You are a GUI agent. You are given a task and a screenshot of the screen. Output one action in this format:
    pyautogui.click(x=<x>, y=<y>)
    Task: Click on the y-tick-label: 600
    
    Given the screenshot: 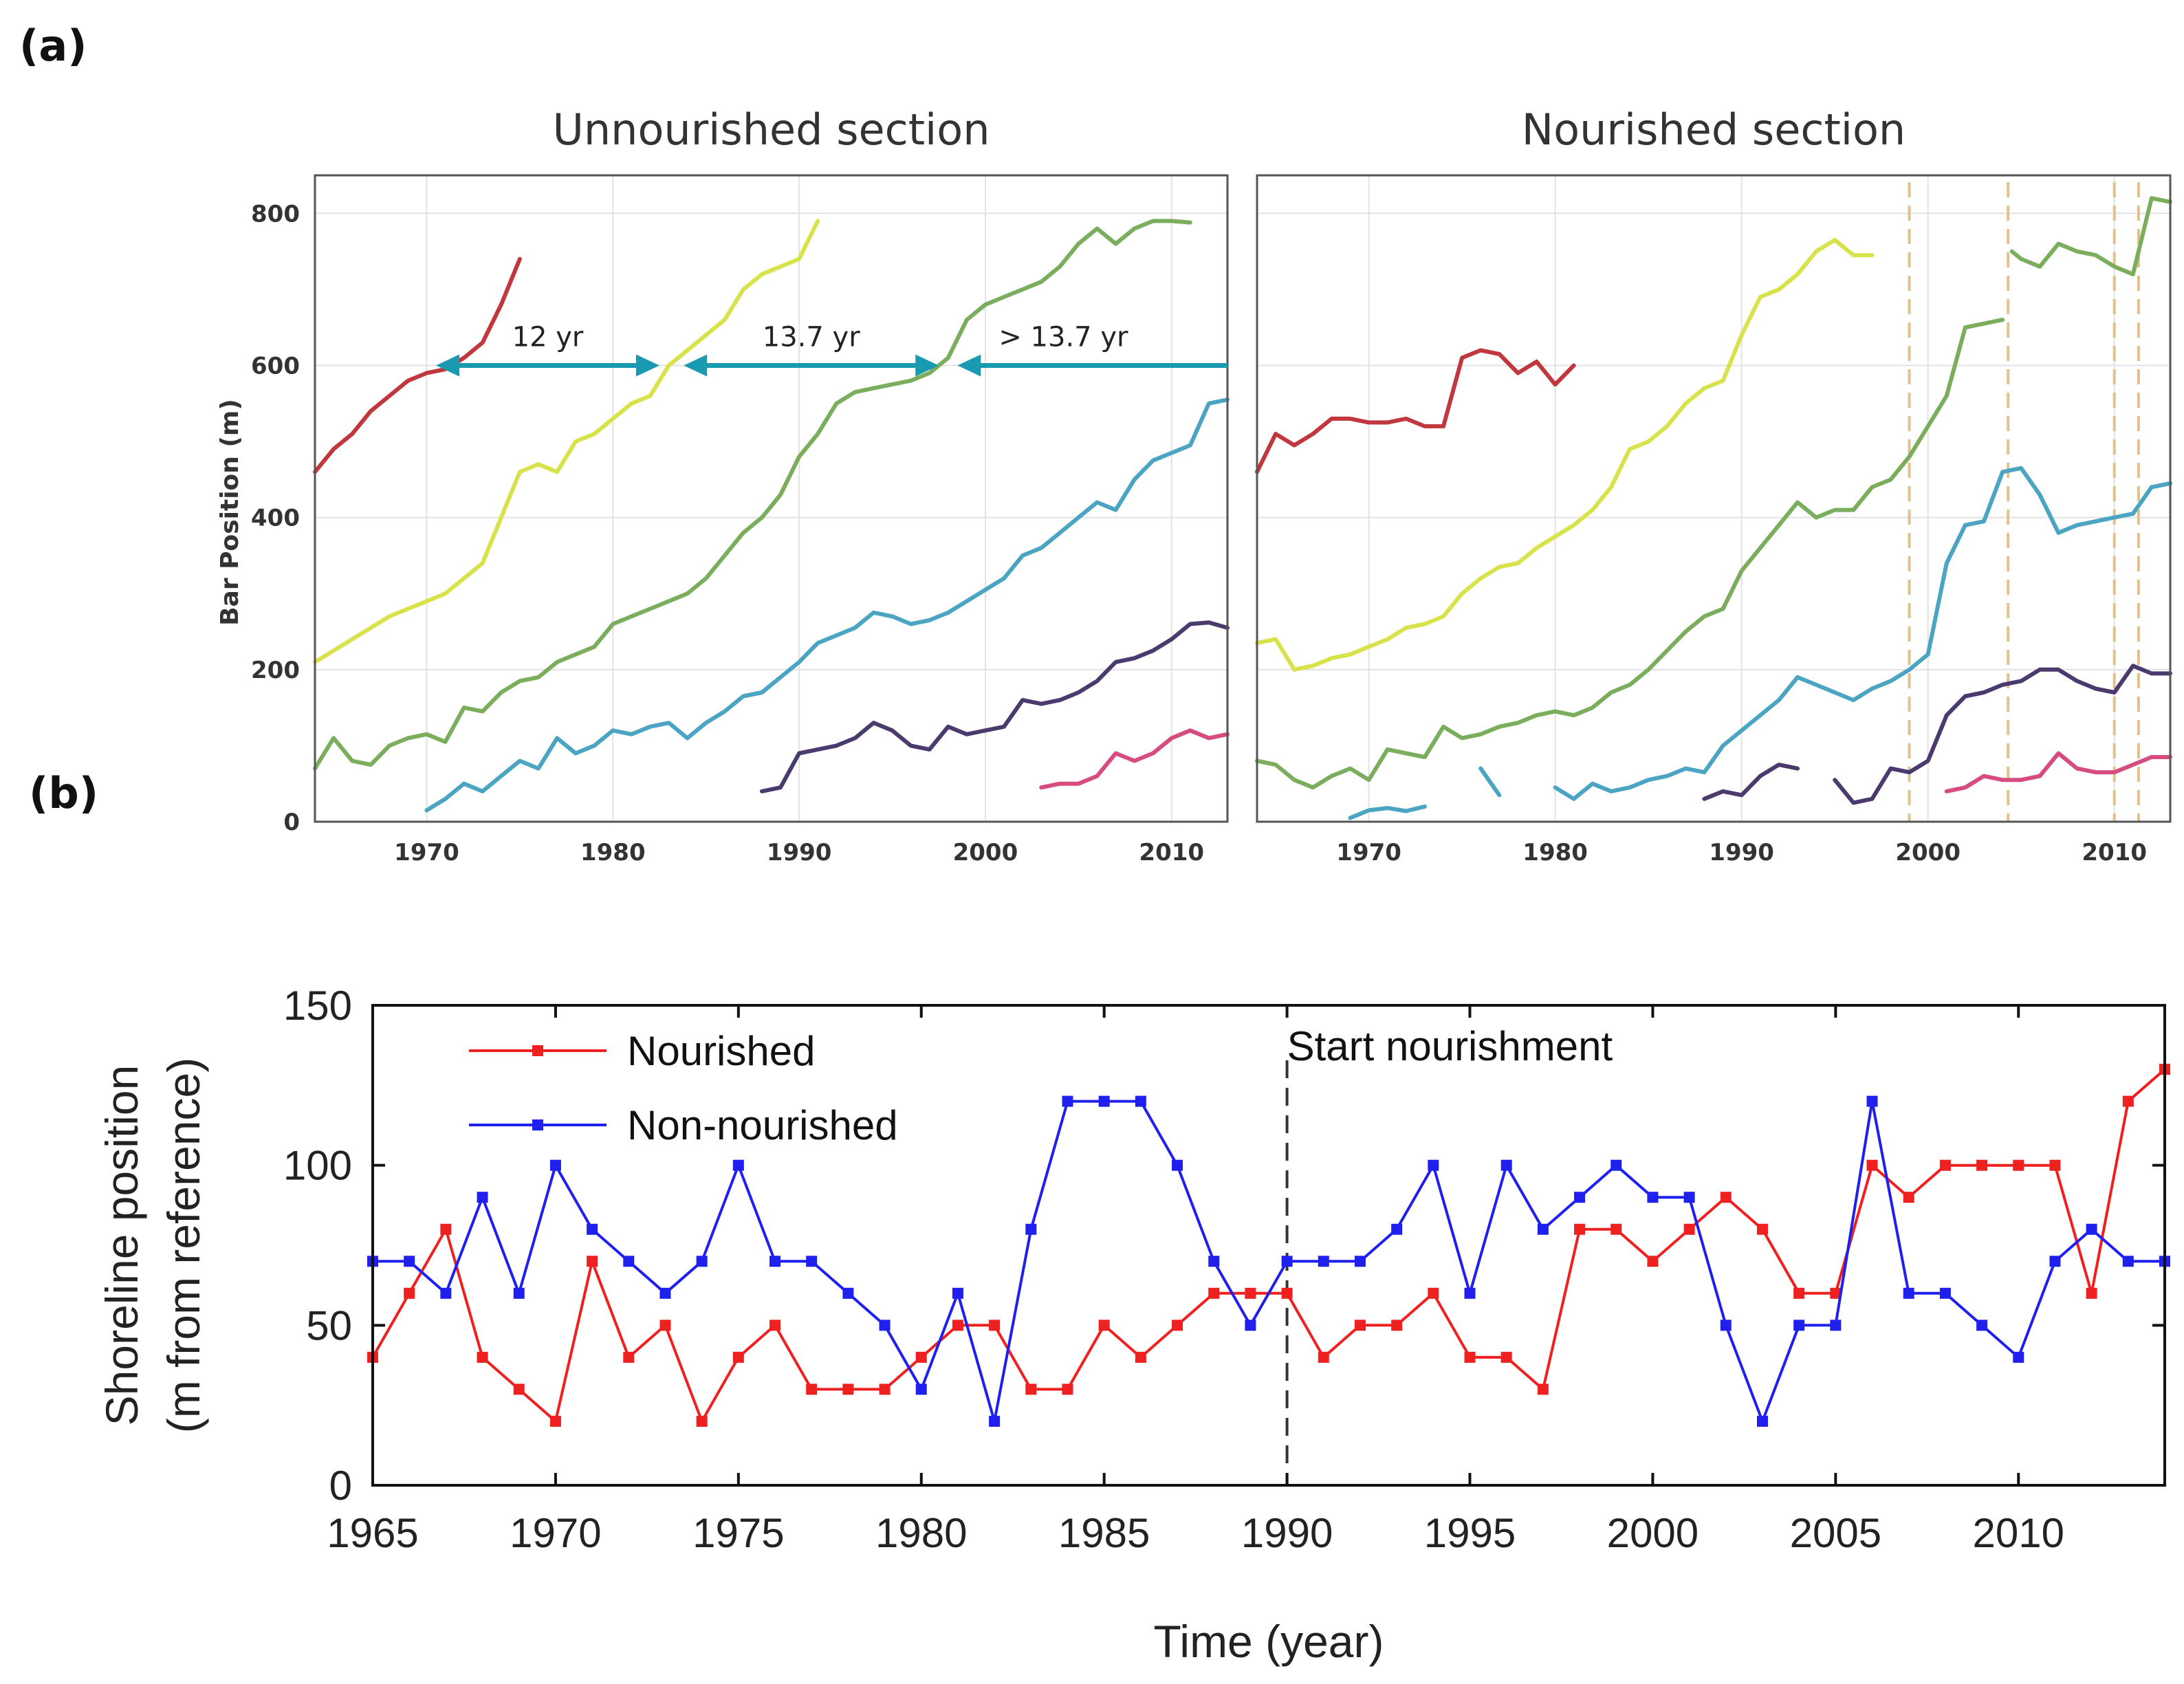 What is the action you would take?
    pyautogui.click(x=275, y=366)
    